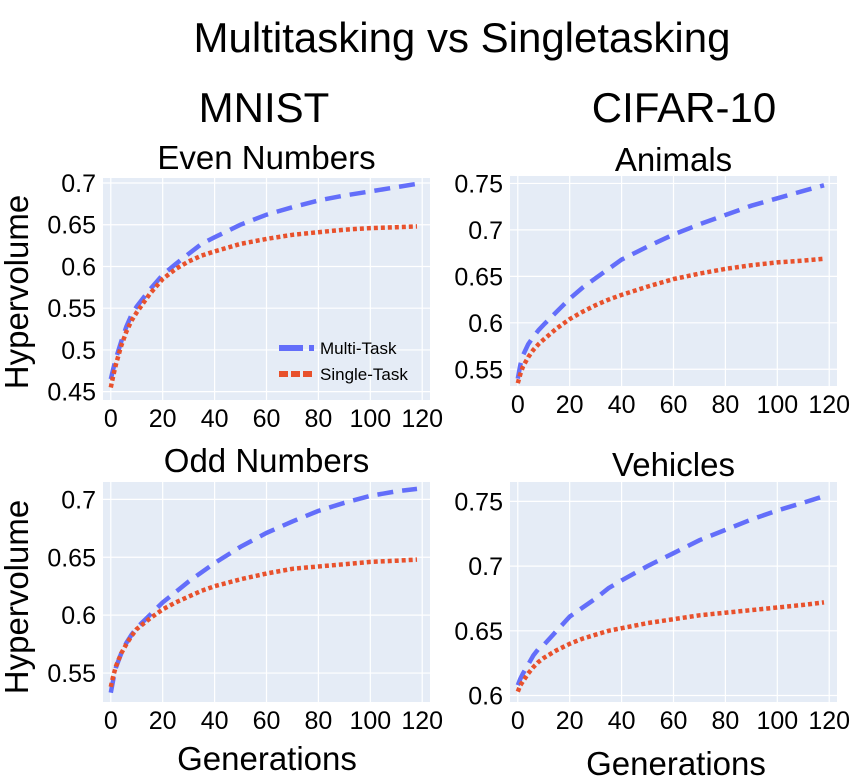 The width and height of the screenshot is (855, 781). What do you see at coordinates (267, 758) in the screenshot?
I see `x-axis-label-left: Generations` at bounding box center [267, 758].